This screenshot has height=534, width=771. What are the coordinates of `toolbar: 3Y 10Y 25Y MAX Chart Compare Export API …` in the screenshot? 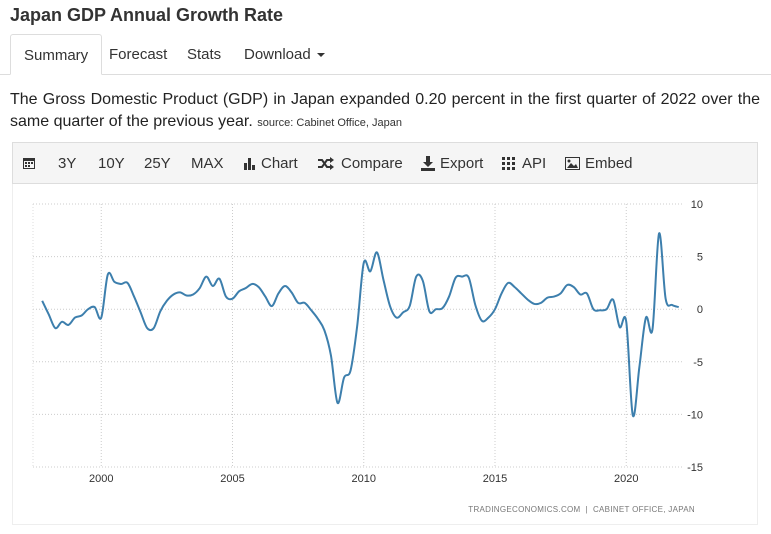 It's located at (385, 163).